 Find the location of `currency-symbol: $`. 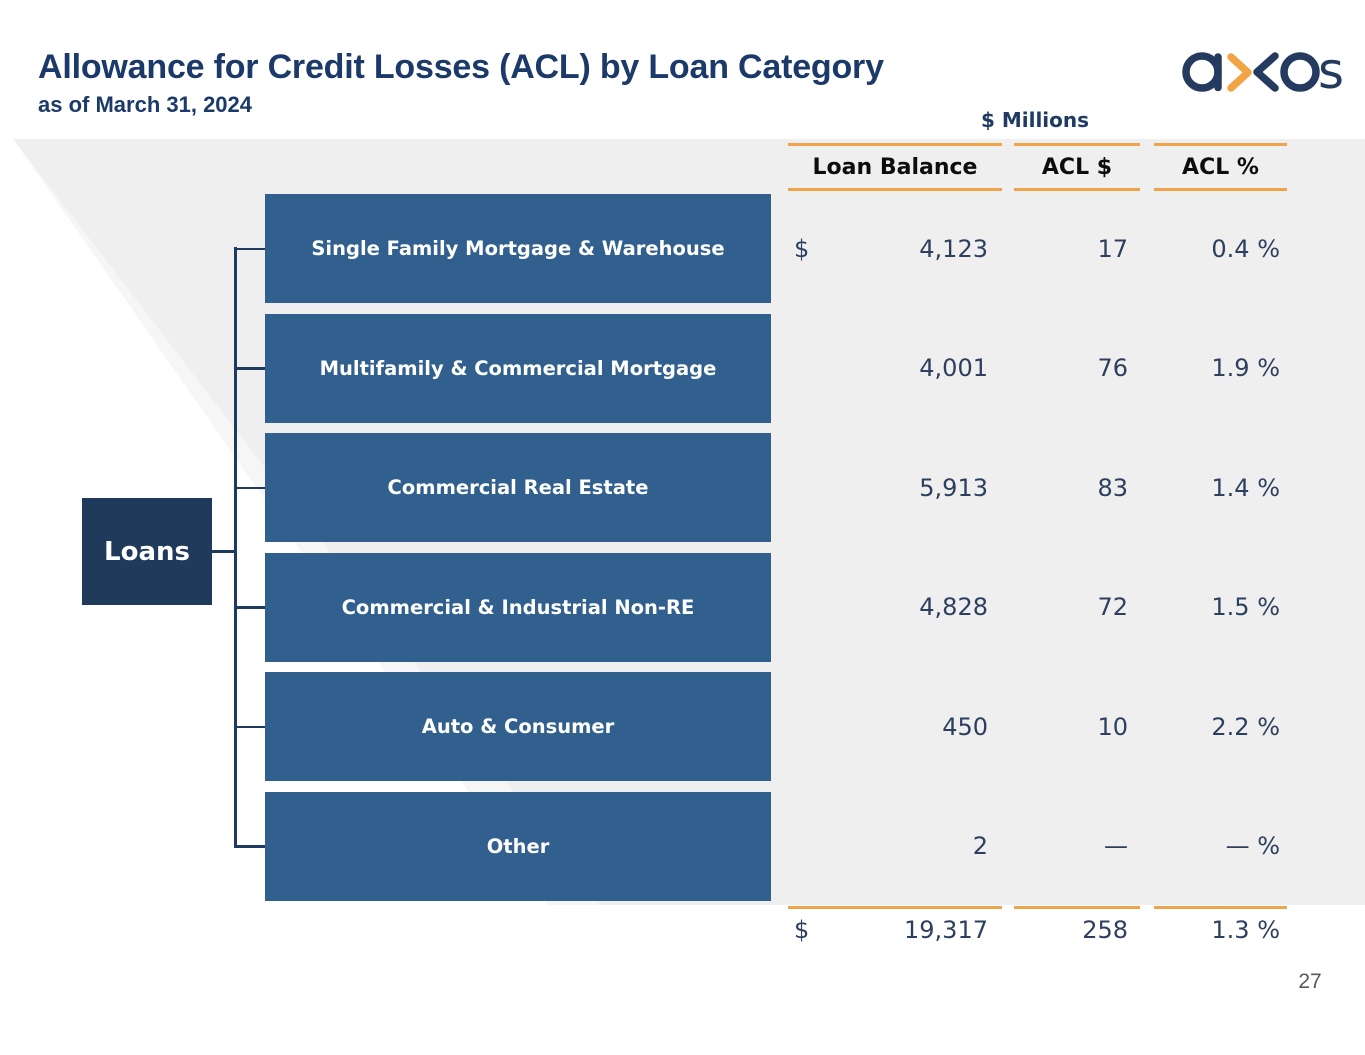

currency-symbol: $ is located at coordinates (802, 248).